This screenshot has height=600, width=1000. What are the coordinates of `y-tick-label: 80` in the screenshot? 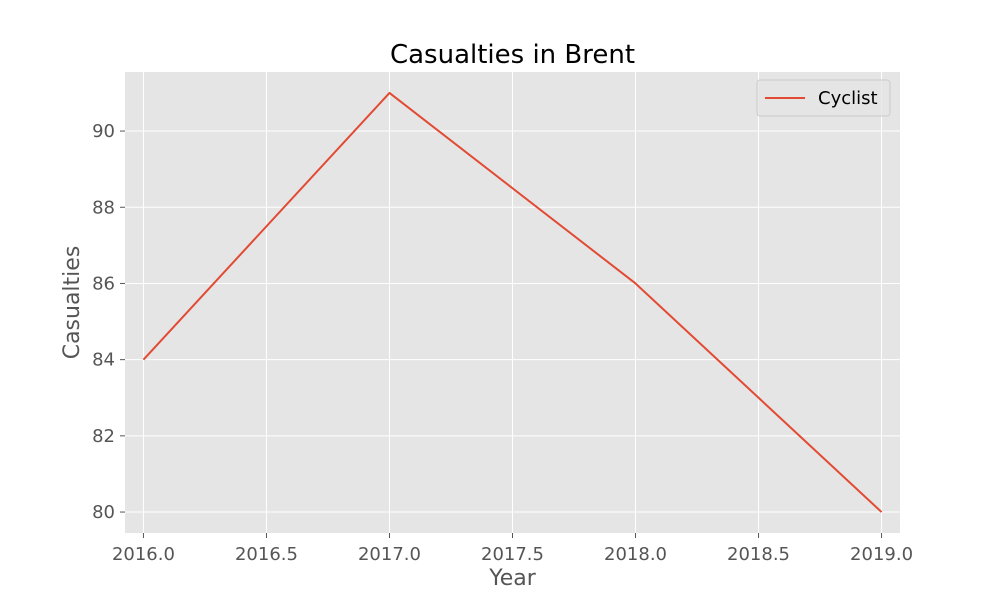 It's located at (103, 512).